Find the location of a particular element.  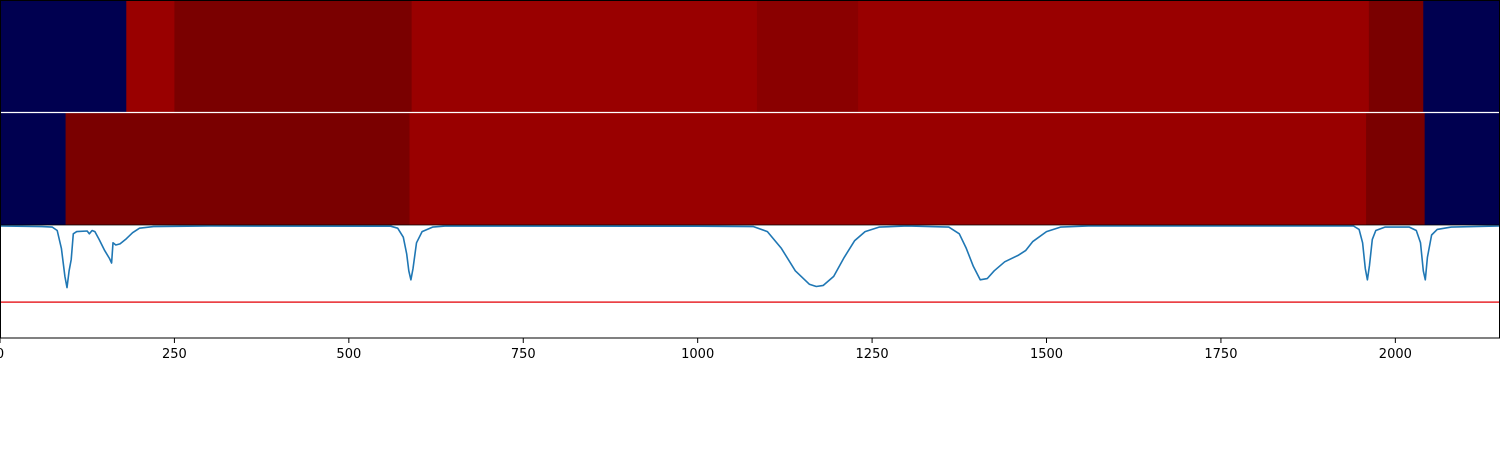

x-tick-label-6: 1500 is located at coordinates (1046, 354).